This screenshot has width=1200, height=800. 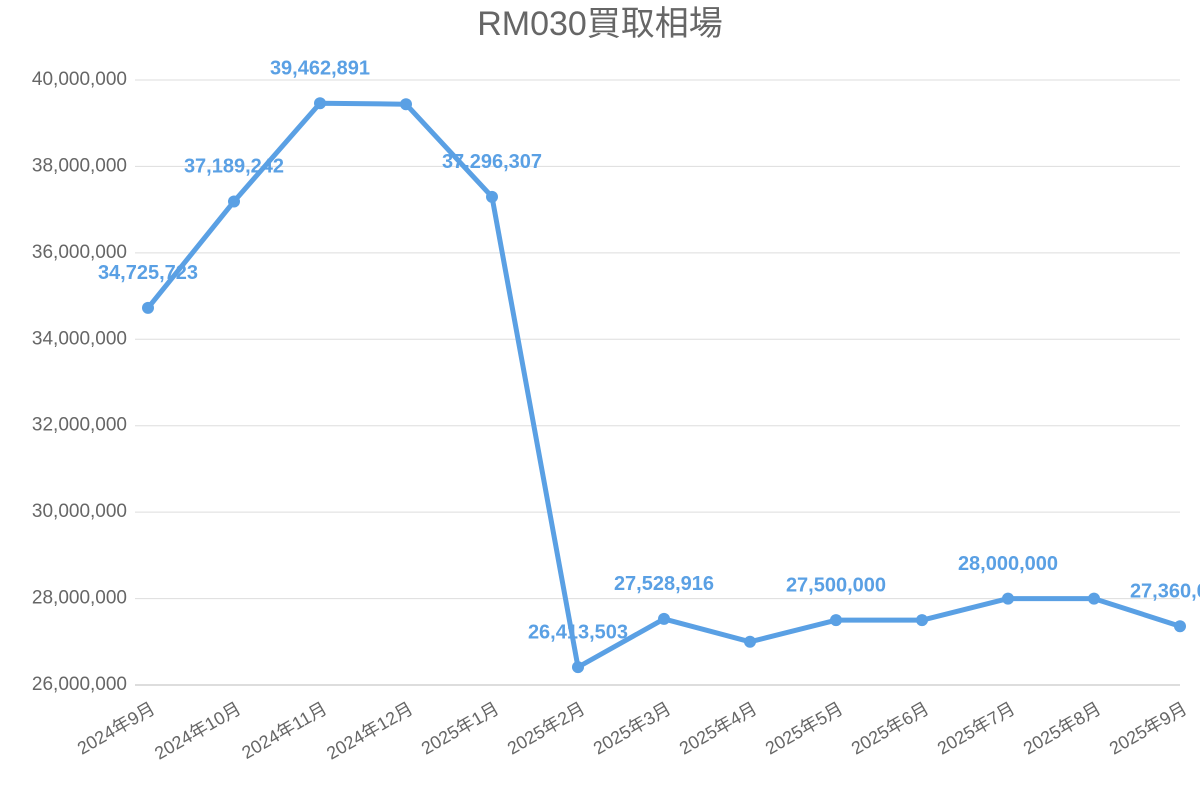 I want to click on data-label: 26,413,503, so click(x=578, y=632).